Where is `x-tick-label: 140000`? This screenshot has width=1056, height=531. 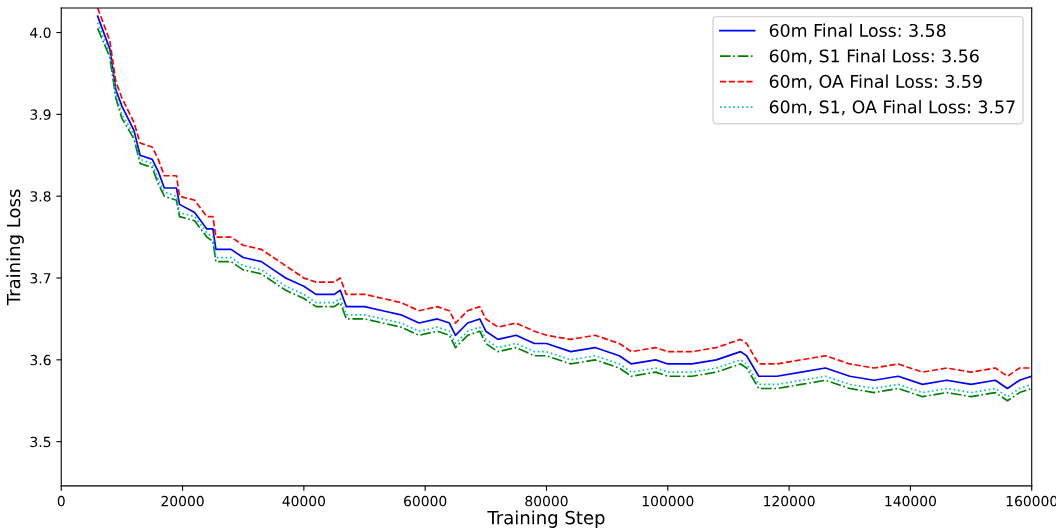
x-tick-label: 140000 is located at coordinates (910, 501).